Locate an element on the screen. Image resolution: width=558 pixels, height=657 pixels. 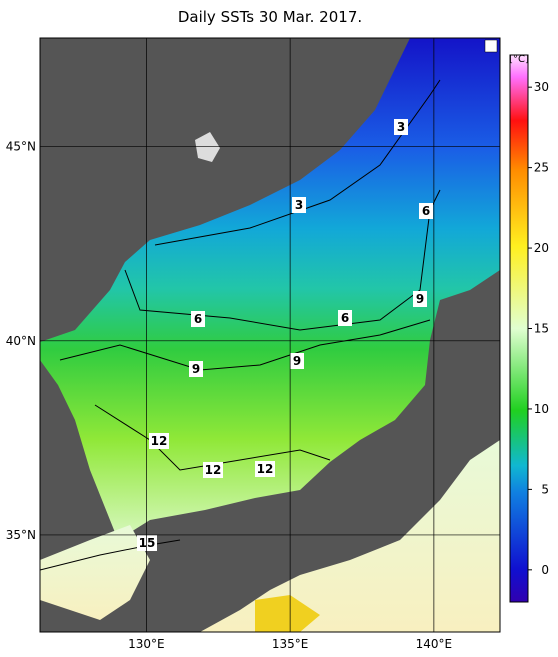
x-tick-label: 130°E is located at coordinates (146, 644).